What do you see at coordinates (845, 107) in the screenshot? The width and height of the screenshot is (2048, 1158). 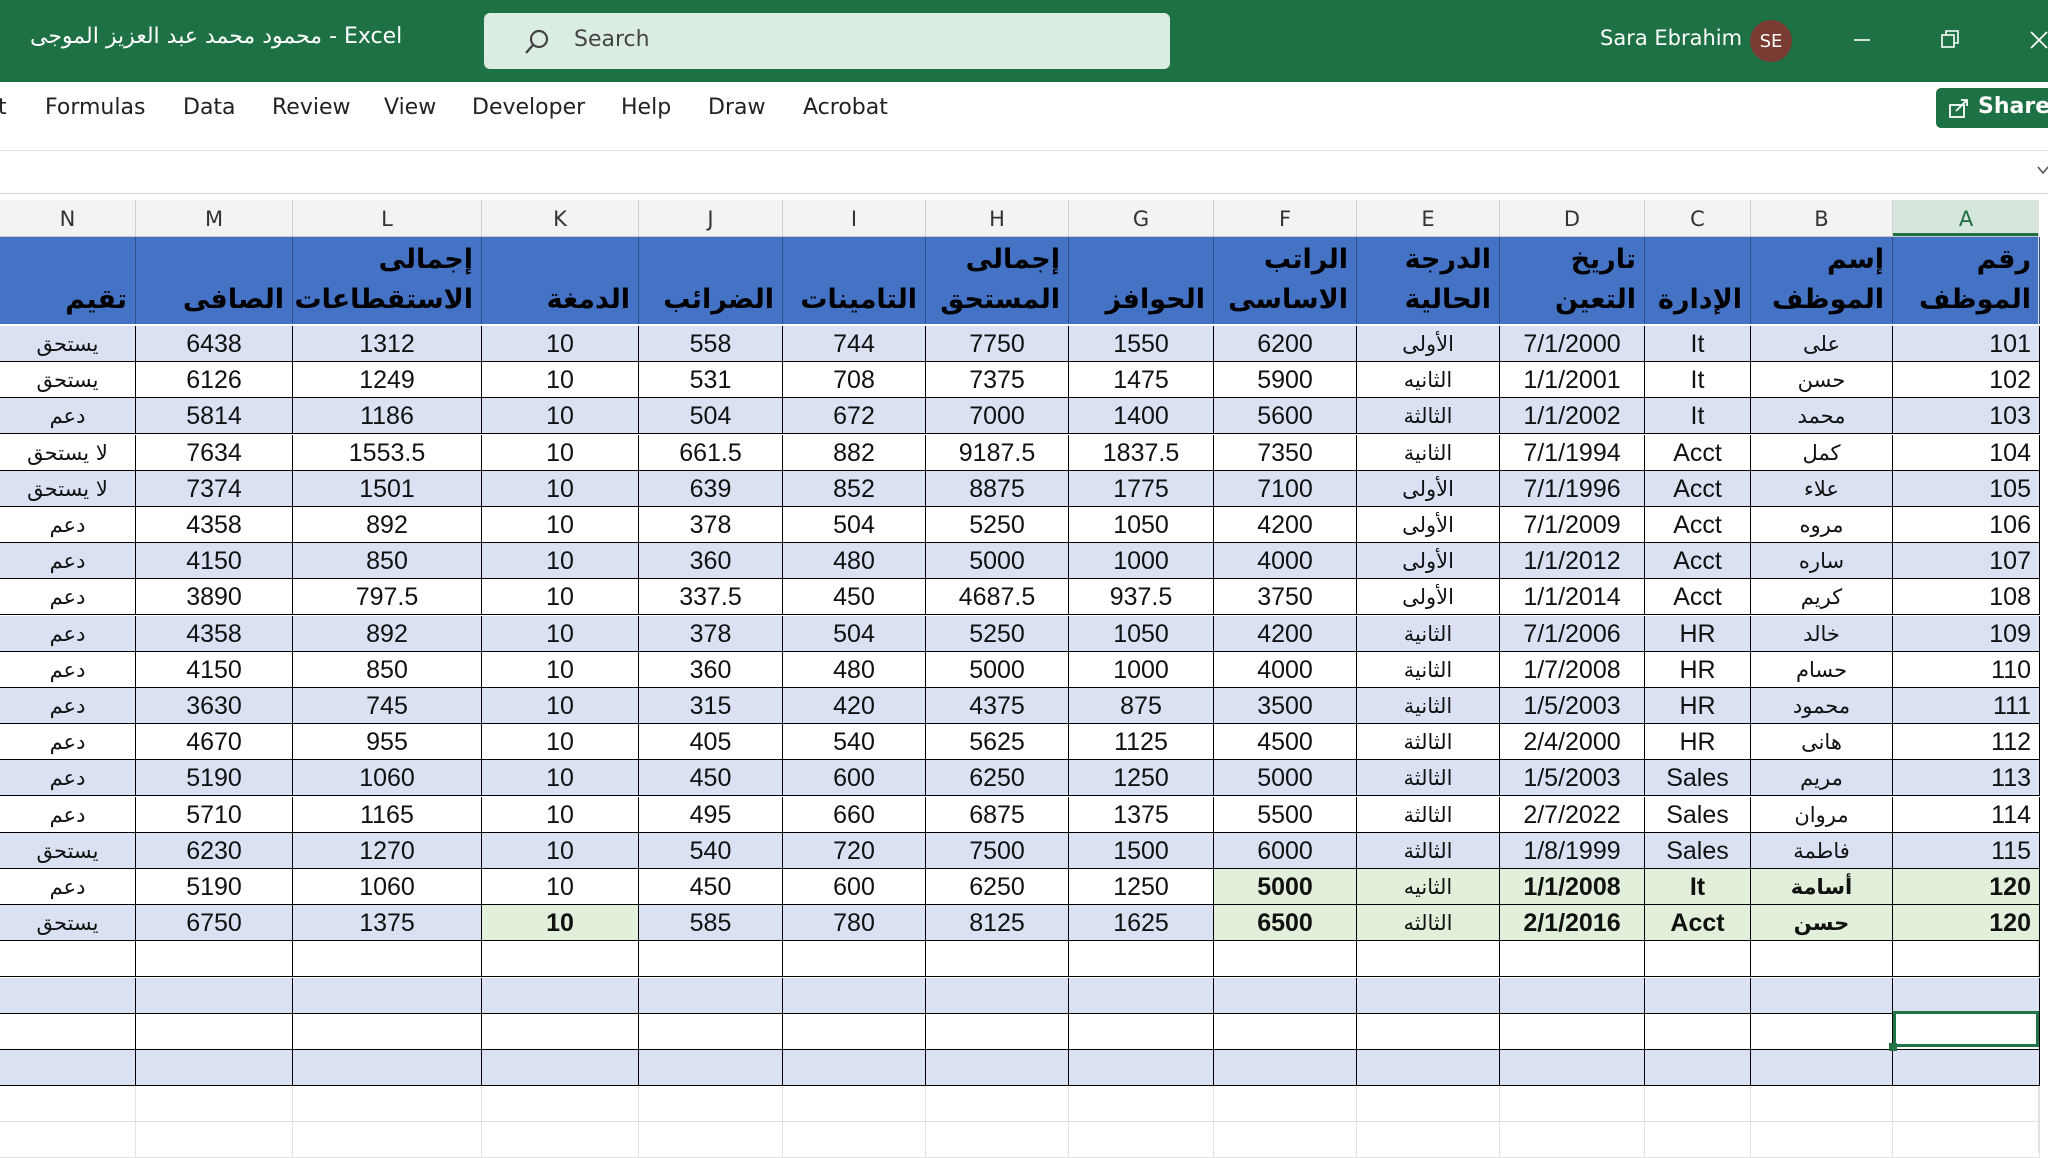 I see `tab-acrobat: Acrobat` at bounding box center [845, 107].